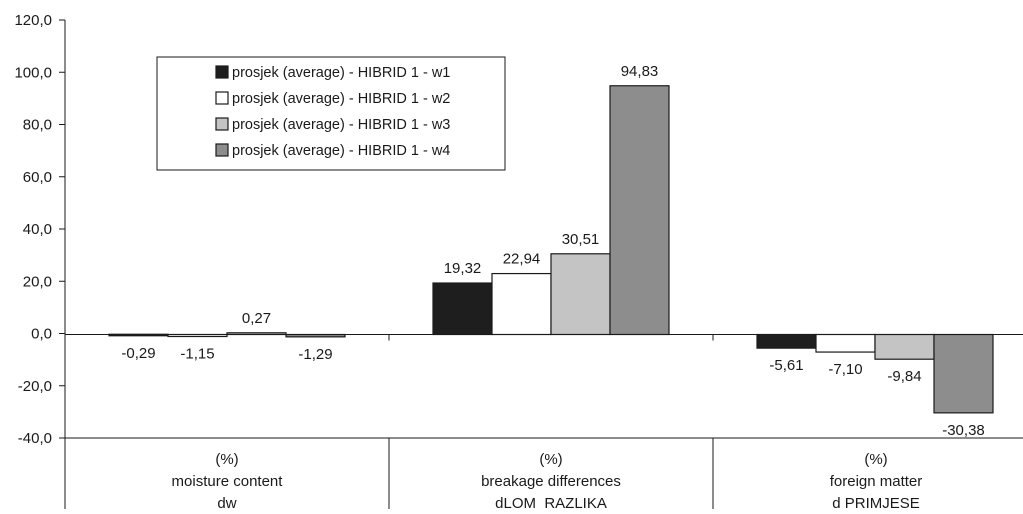  What do you see at coordinates (876, 502) in the screenshot?
I see `category-label: d PRIMJESE` at bounding box center [876, 502].